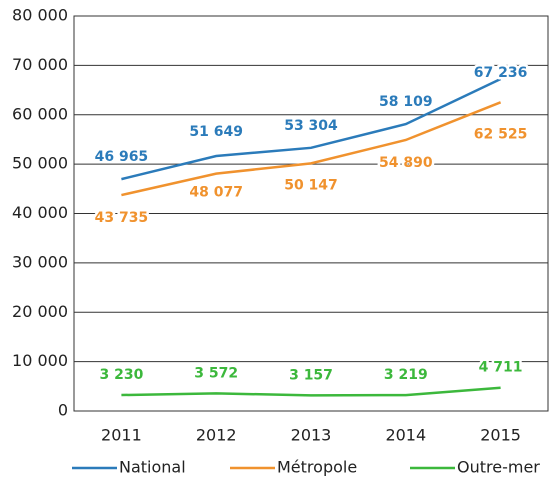  Describe the element at coordinates (40, 360) in the screenshot. I see `y-tick-label: 10 000` at that location.